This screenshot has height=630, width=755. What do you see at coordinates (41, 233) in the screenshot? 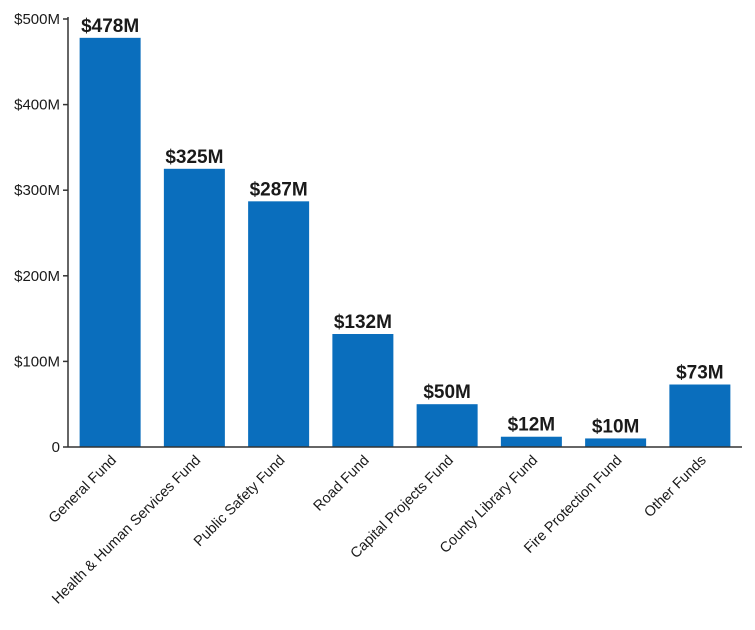
I see `y-axis-ticks: 0 $100M $200M $300M $400M $500M` at bounding box center [41, 233].